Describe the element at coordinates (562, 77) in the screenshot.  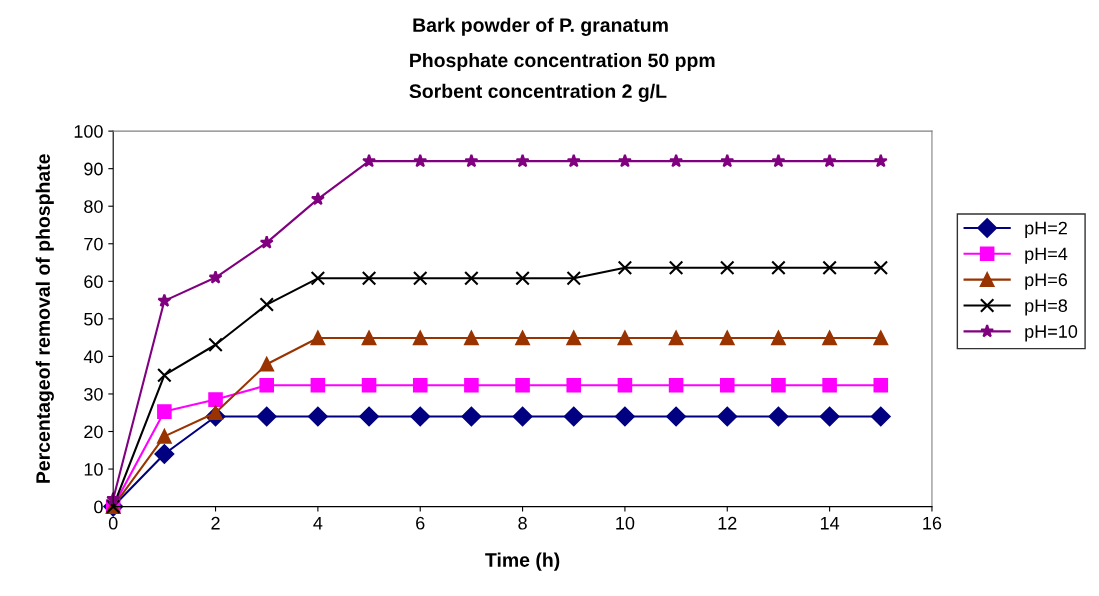
I see `chart-subtitle: Phosphate concentration 50 ppm Sorbent concentration 2 g/L` at that location.